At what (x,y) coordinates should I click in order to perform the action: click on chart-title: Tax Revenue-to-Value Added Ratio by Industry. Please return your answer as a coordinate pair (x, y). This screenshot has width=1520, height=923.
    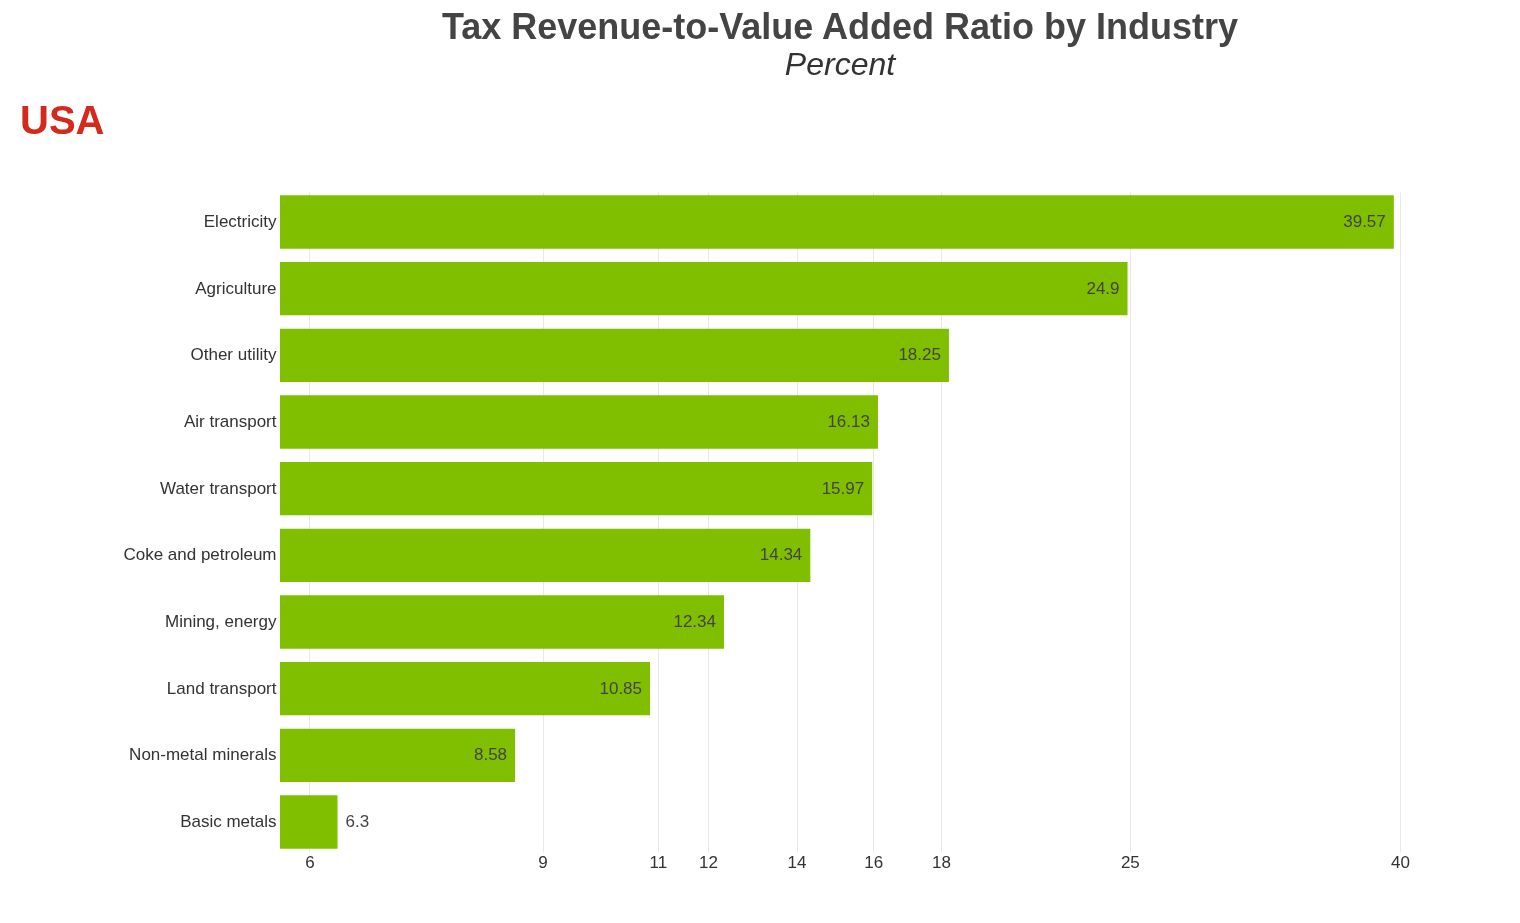
    Looking at the image, I should click on (840, 26).